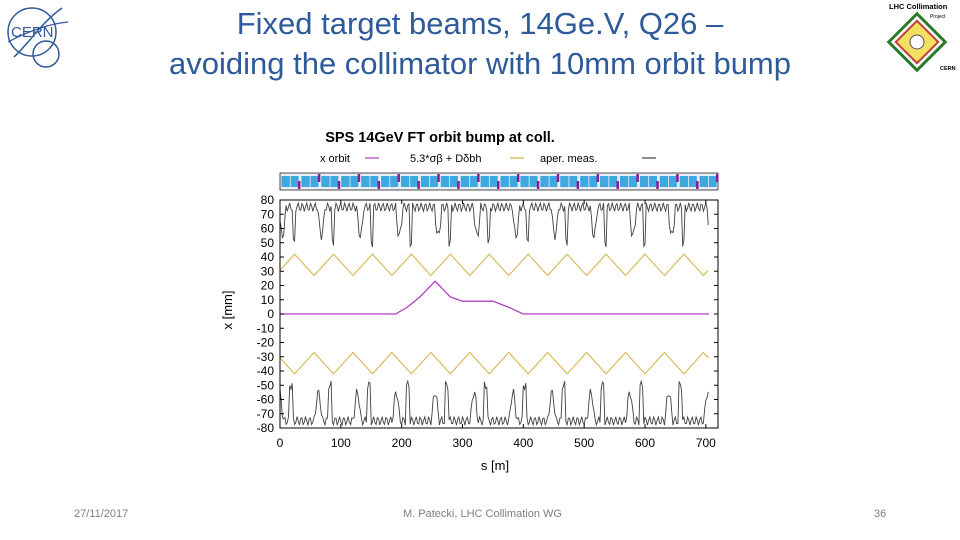 The width and height of the screenshot is (960, 540). Describe the element at coordinates (480, 23) in the screenshot. I see `slide-title-line-1: Fixed target beams, 14Ge.V, Q26 –` at that location.